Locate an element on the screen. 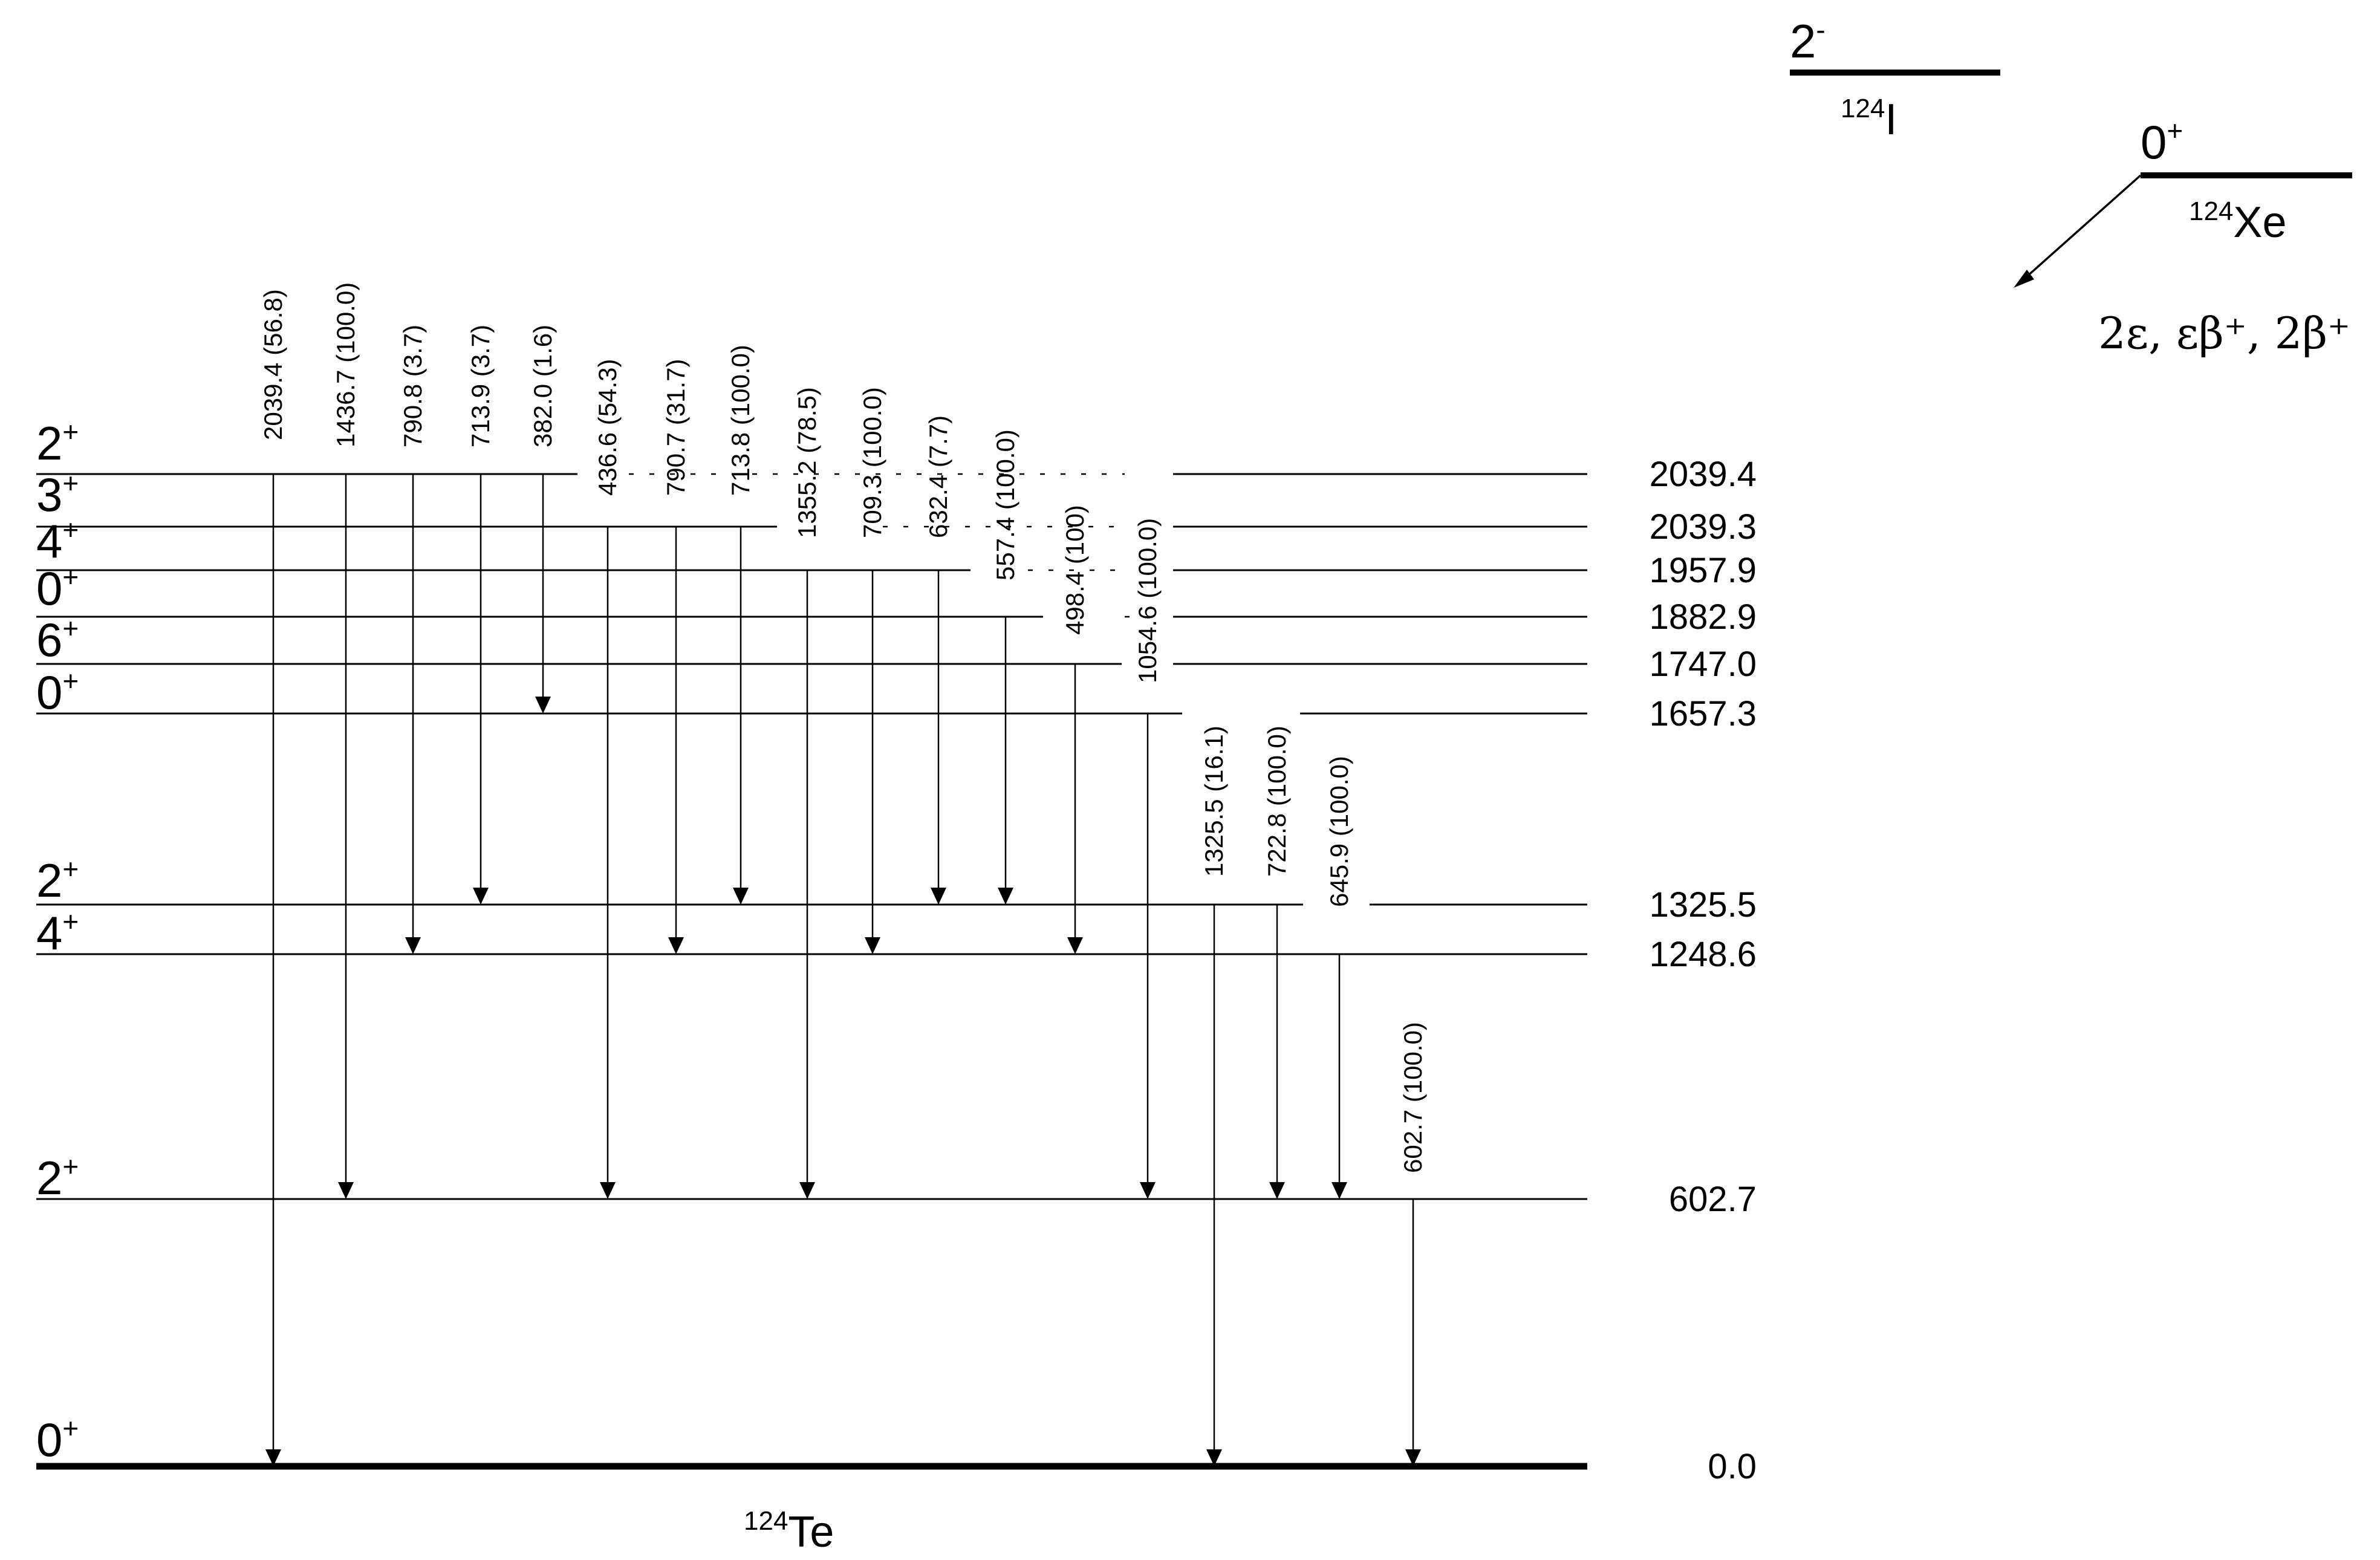  transition-label: 382.0 (1.6) is located at coordinates (542, 386).